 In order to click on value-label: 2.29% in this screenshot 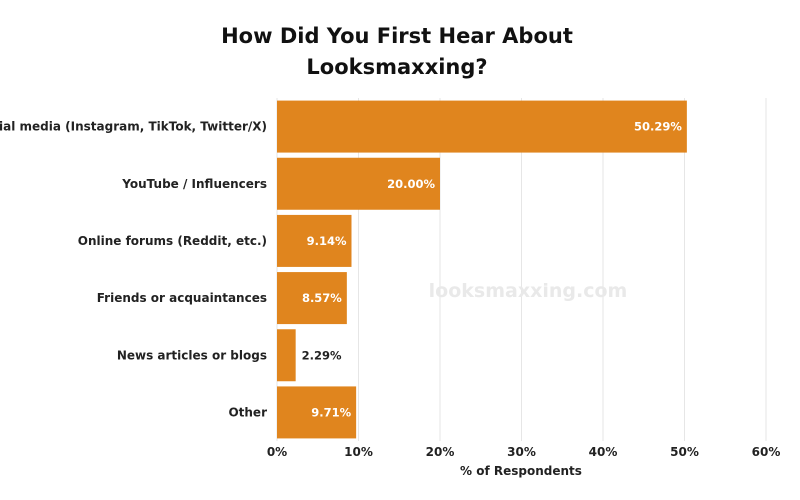, I will do `click(322, 355)`.